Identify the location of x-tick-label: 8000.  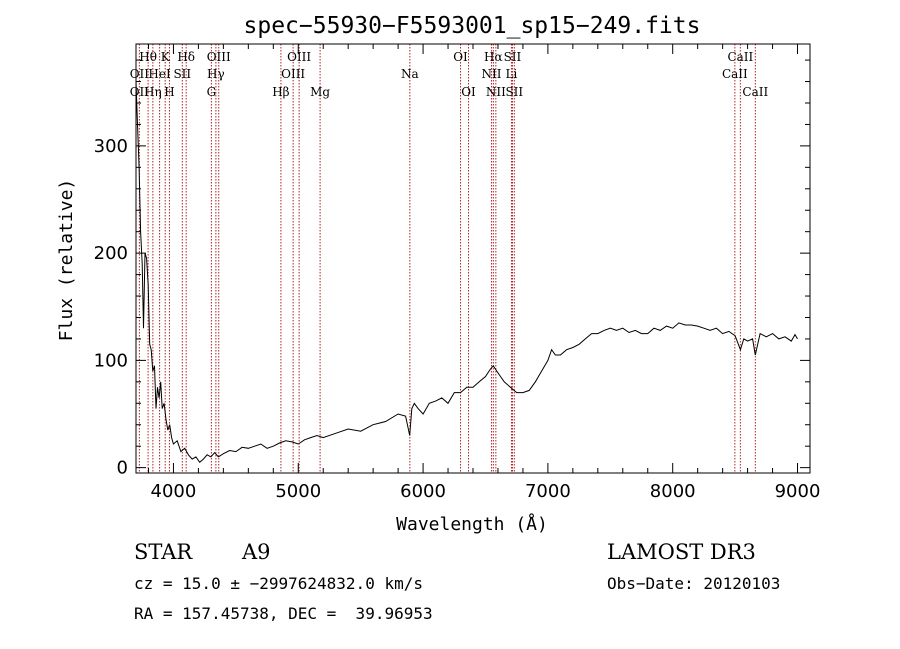
(673, 491).